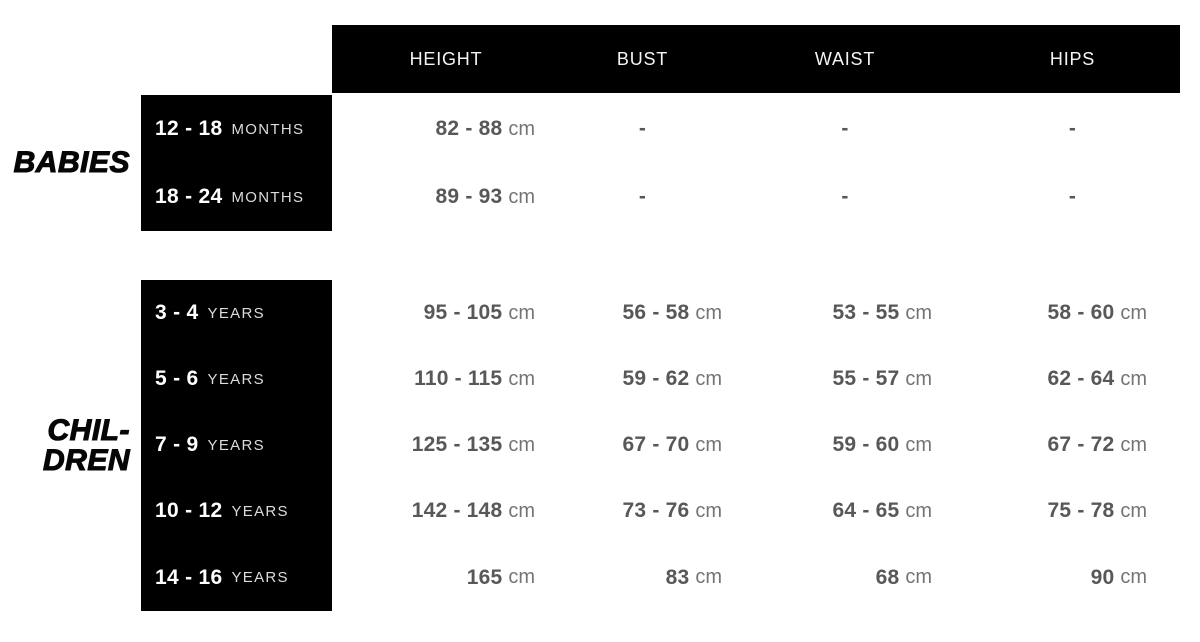 The height and width of the screenshot is (642, 1200). I want to click on hips-value-cell: 67 - 72 cm, so click(1072, 445).